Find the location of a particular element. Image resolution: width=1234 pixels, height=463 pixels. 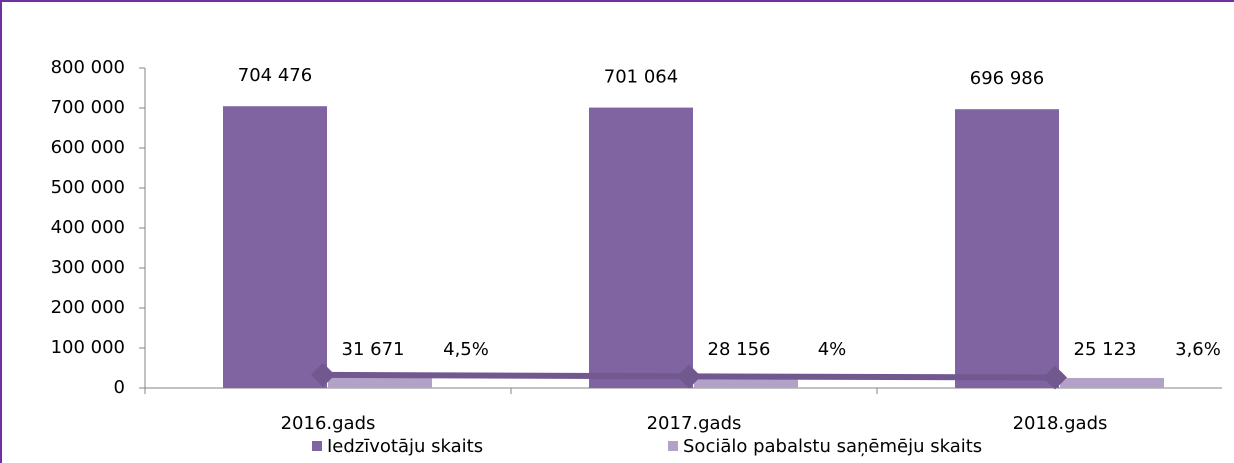

y-tick-label: 0 is located at coordinates (119, 387).